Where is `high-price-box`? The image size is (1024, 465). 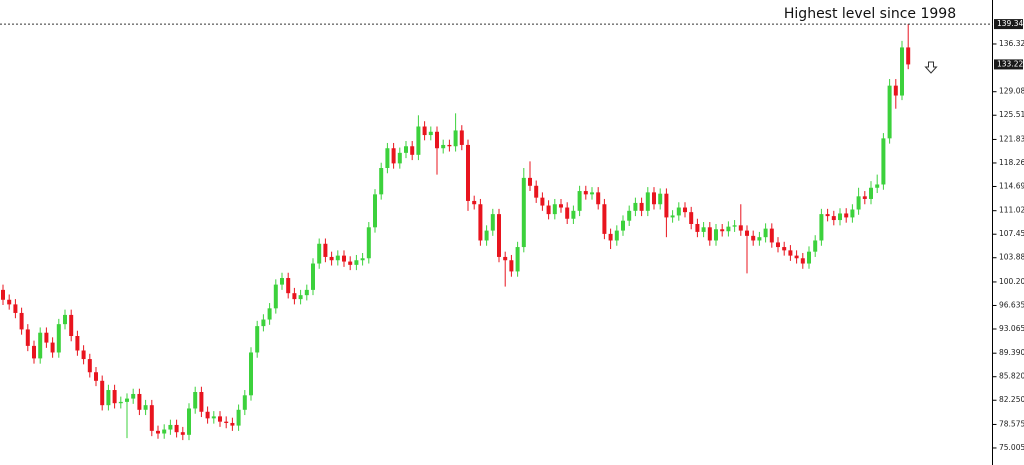 high-price-box is located at coordinates (1008, 24).